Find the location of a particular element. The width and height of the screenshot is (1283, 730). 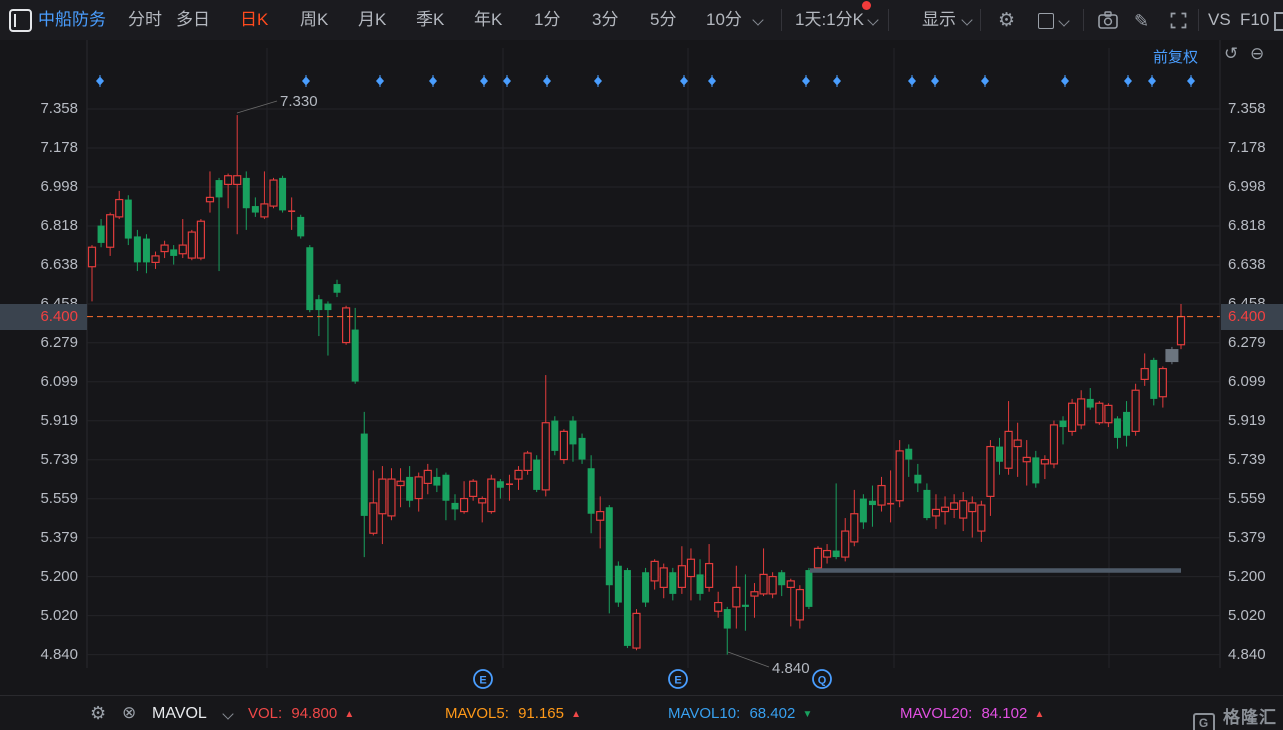

tab-quarterly-k: 季K is located at coordinates (430, 19).